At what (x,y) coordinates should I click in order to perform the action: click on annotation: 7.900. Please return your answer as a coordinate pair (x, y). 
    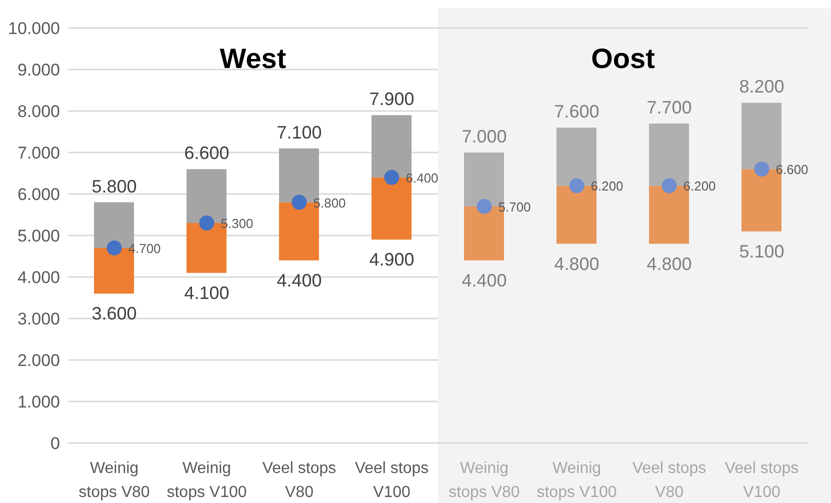
    Looking at the image, I should click on (391, 99).